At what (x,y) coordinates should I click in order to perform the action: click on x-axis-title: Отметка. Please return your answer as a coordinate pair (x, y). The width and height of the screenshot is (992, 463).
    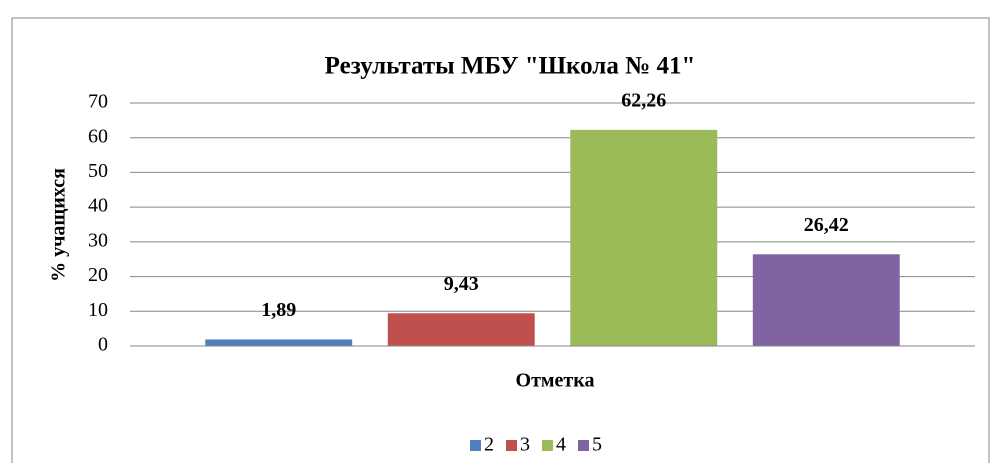
    Looking at the image, I should click on (555, 381).